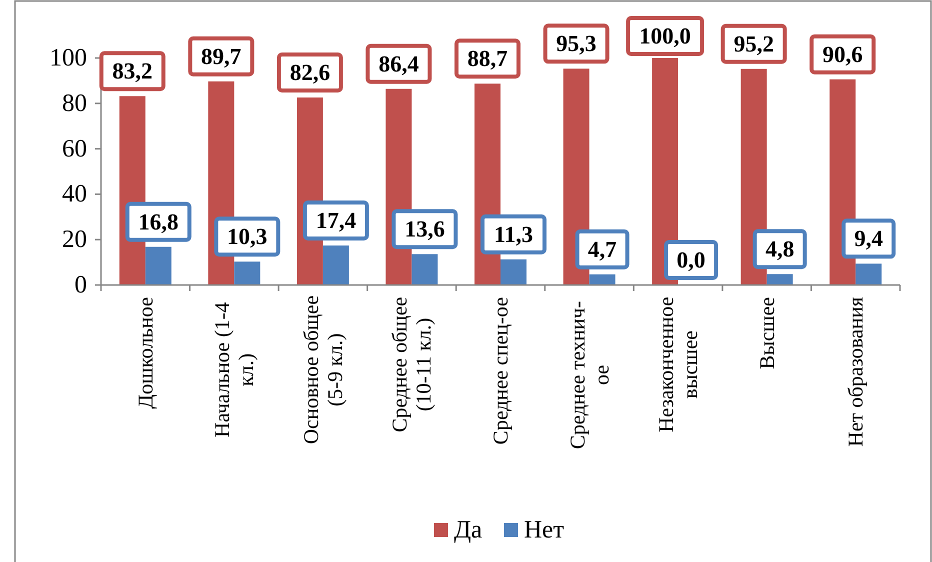  I want to click on y-tick-label: 20, so click(74, 240).